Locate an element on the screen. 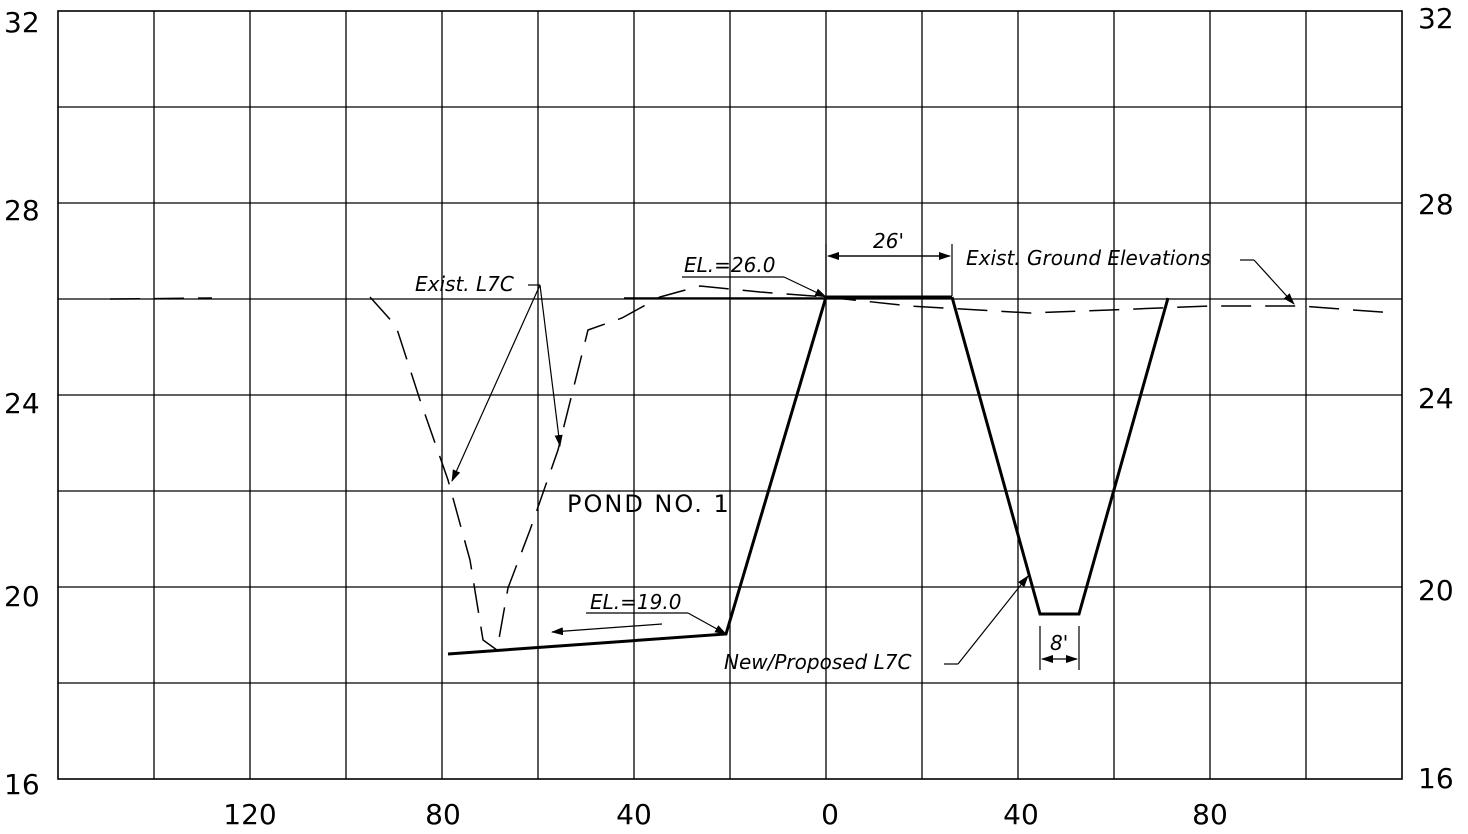 The height and width of the screenshot is (834, 1468). y-tick-right: 32 is located at coordinates (1436, 18).